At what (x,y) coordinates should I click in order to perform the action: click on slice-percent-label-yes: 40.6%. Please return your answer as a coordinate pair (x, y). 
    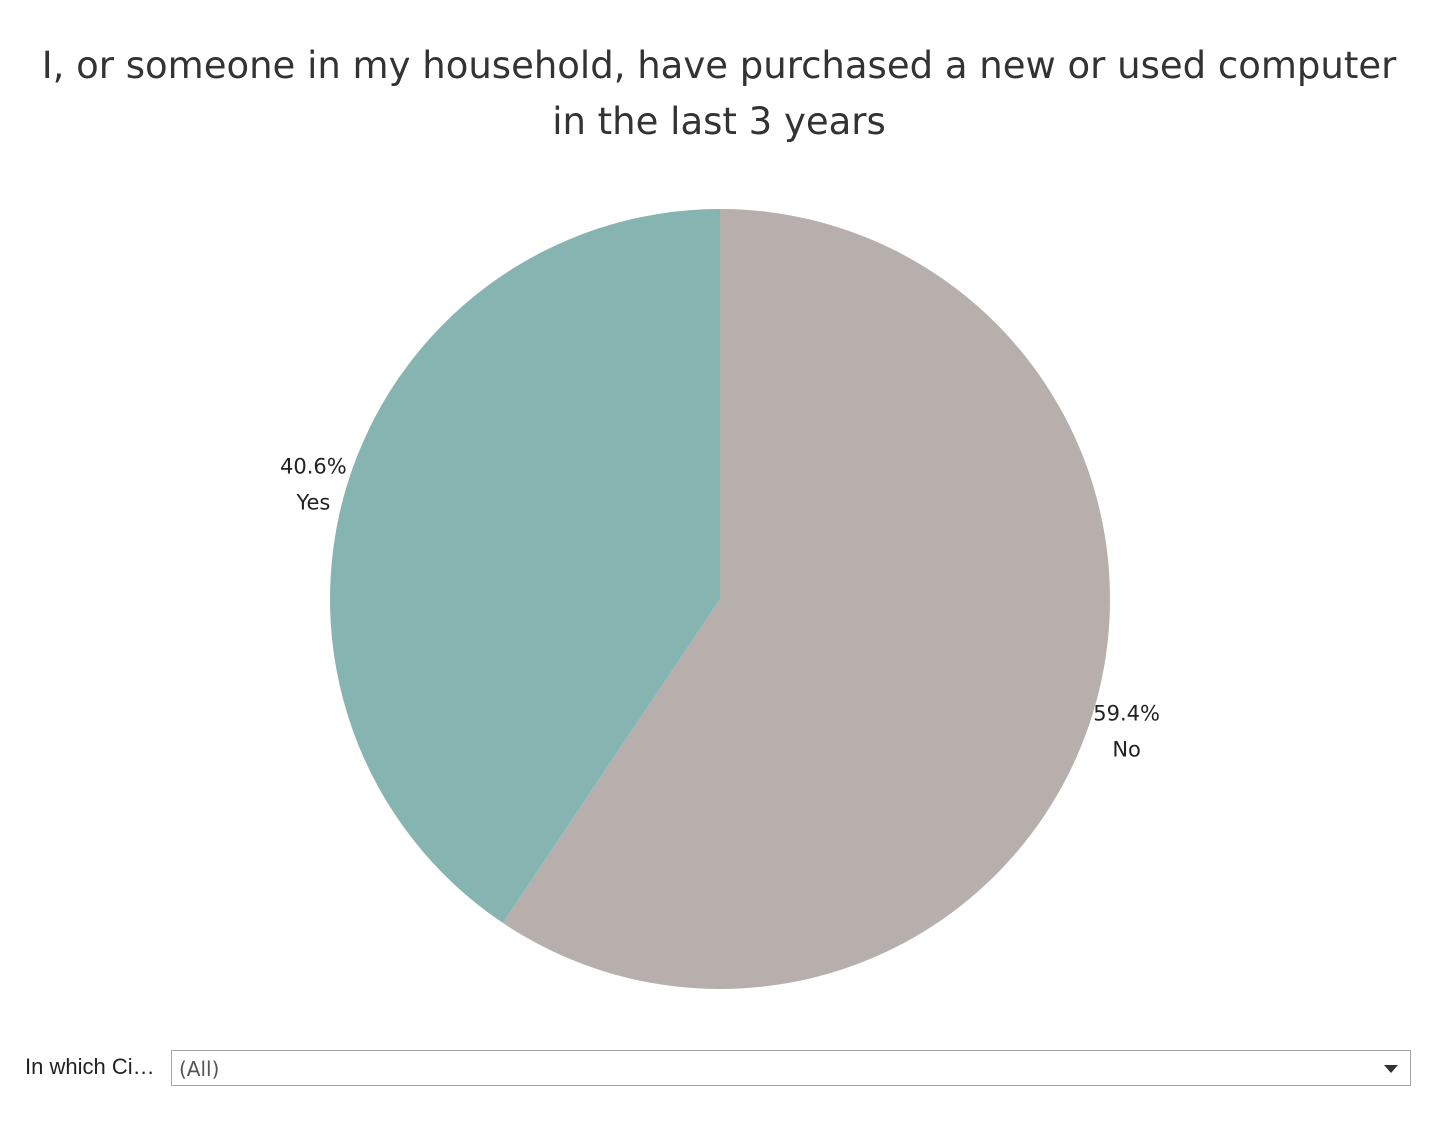
    Looking at the image, I should click on (313, 466).